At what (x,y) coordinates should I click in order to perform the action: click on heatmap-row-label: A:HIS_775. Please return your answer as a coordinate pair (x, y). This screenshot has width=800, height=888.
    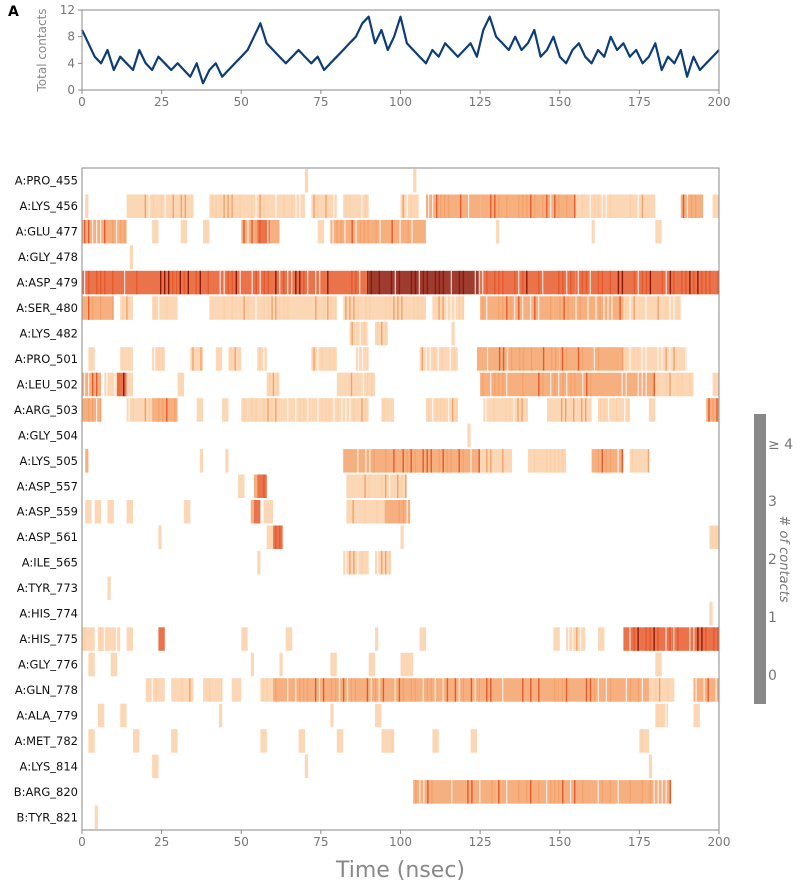
    Looking at the image, I should click on (48, 639).